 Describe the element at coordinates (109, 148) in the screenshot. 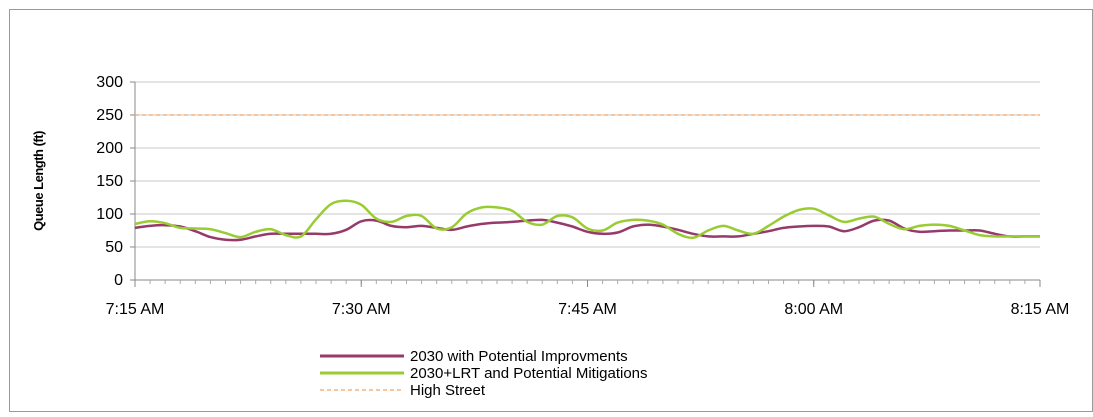

I see `ytick-label-200: 200` at that location.